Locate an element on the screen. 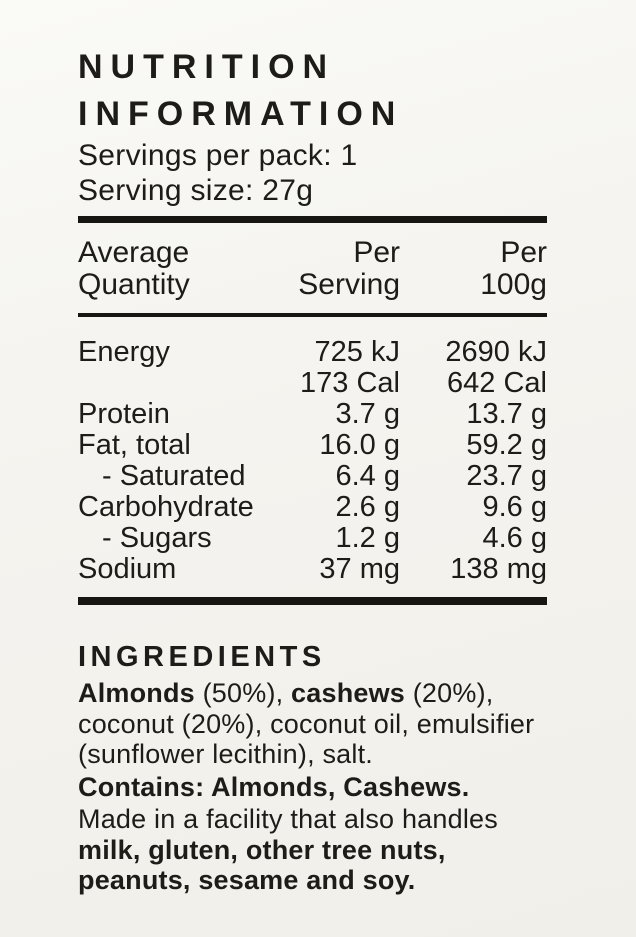 Image resolution: width=636 pixels, height=937 pixels. table-row: - Sugars 1.2 g 4.6 g is located at coordinates (312, 538).